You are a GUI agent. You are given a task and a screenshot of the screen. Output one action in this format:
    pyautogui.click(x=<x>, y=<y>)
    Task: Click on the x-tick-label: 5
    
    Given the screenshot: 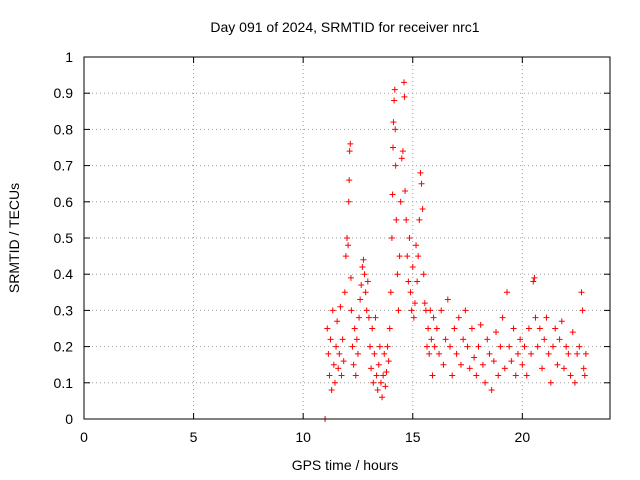 What is the action you would take?
    pyautogui.click(x=194, y=437)
    